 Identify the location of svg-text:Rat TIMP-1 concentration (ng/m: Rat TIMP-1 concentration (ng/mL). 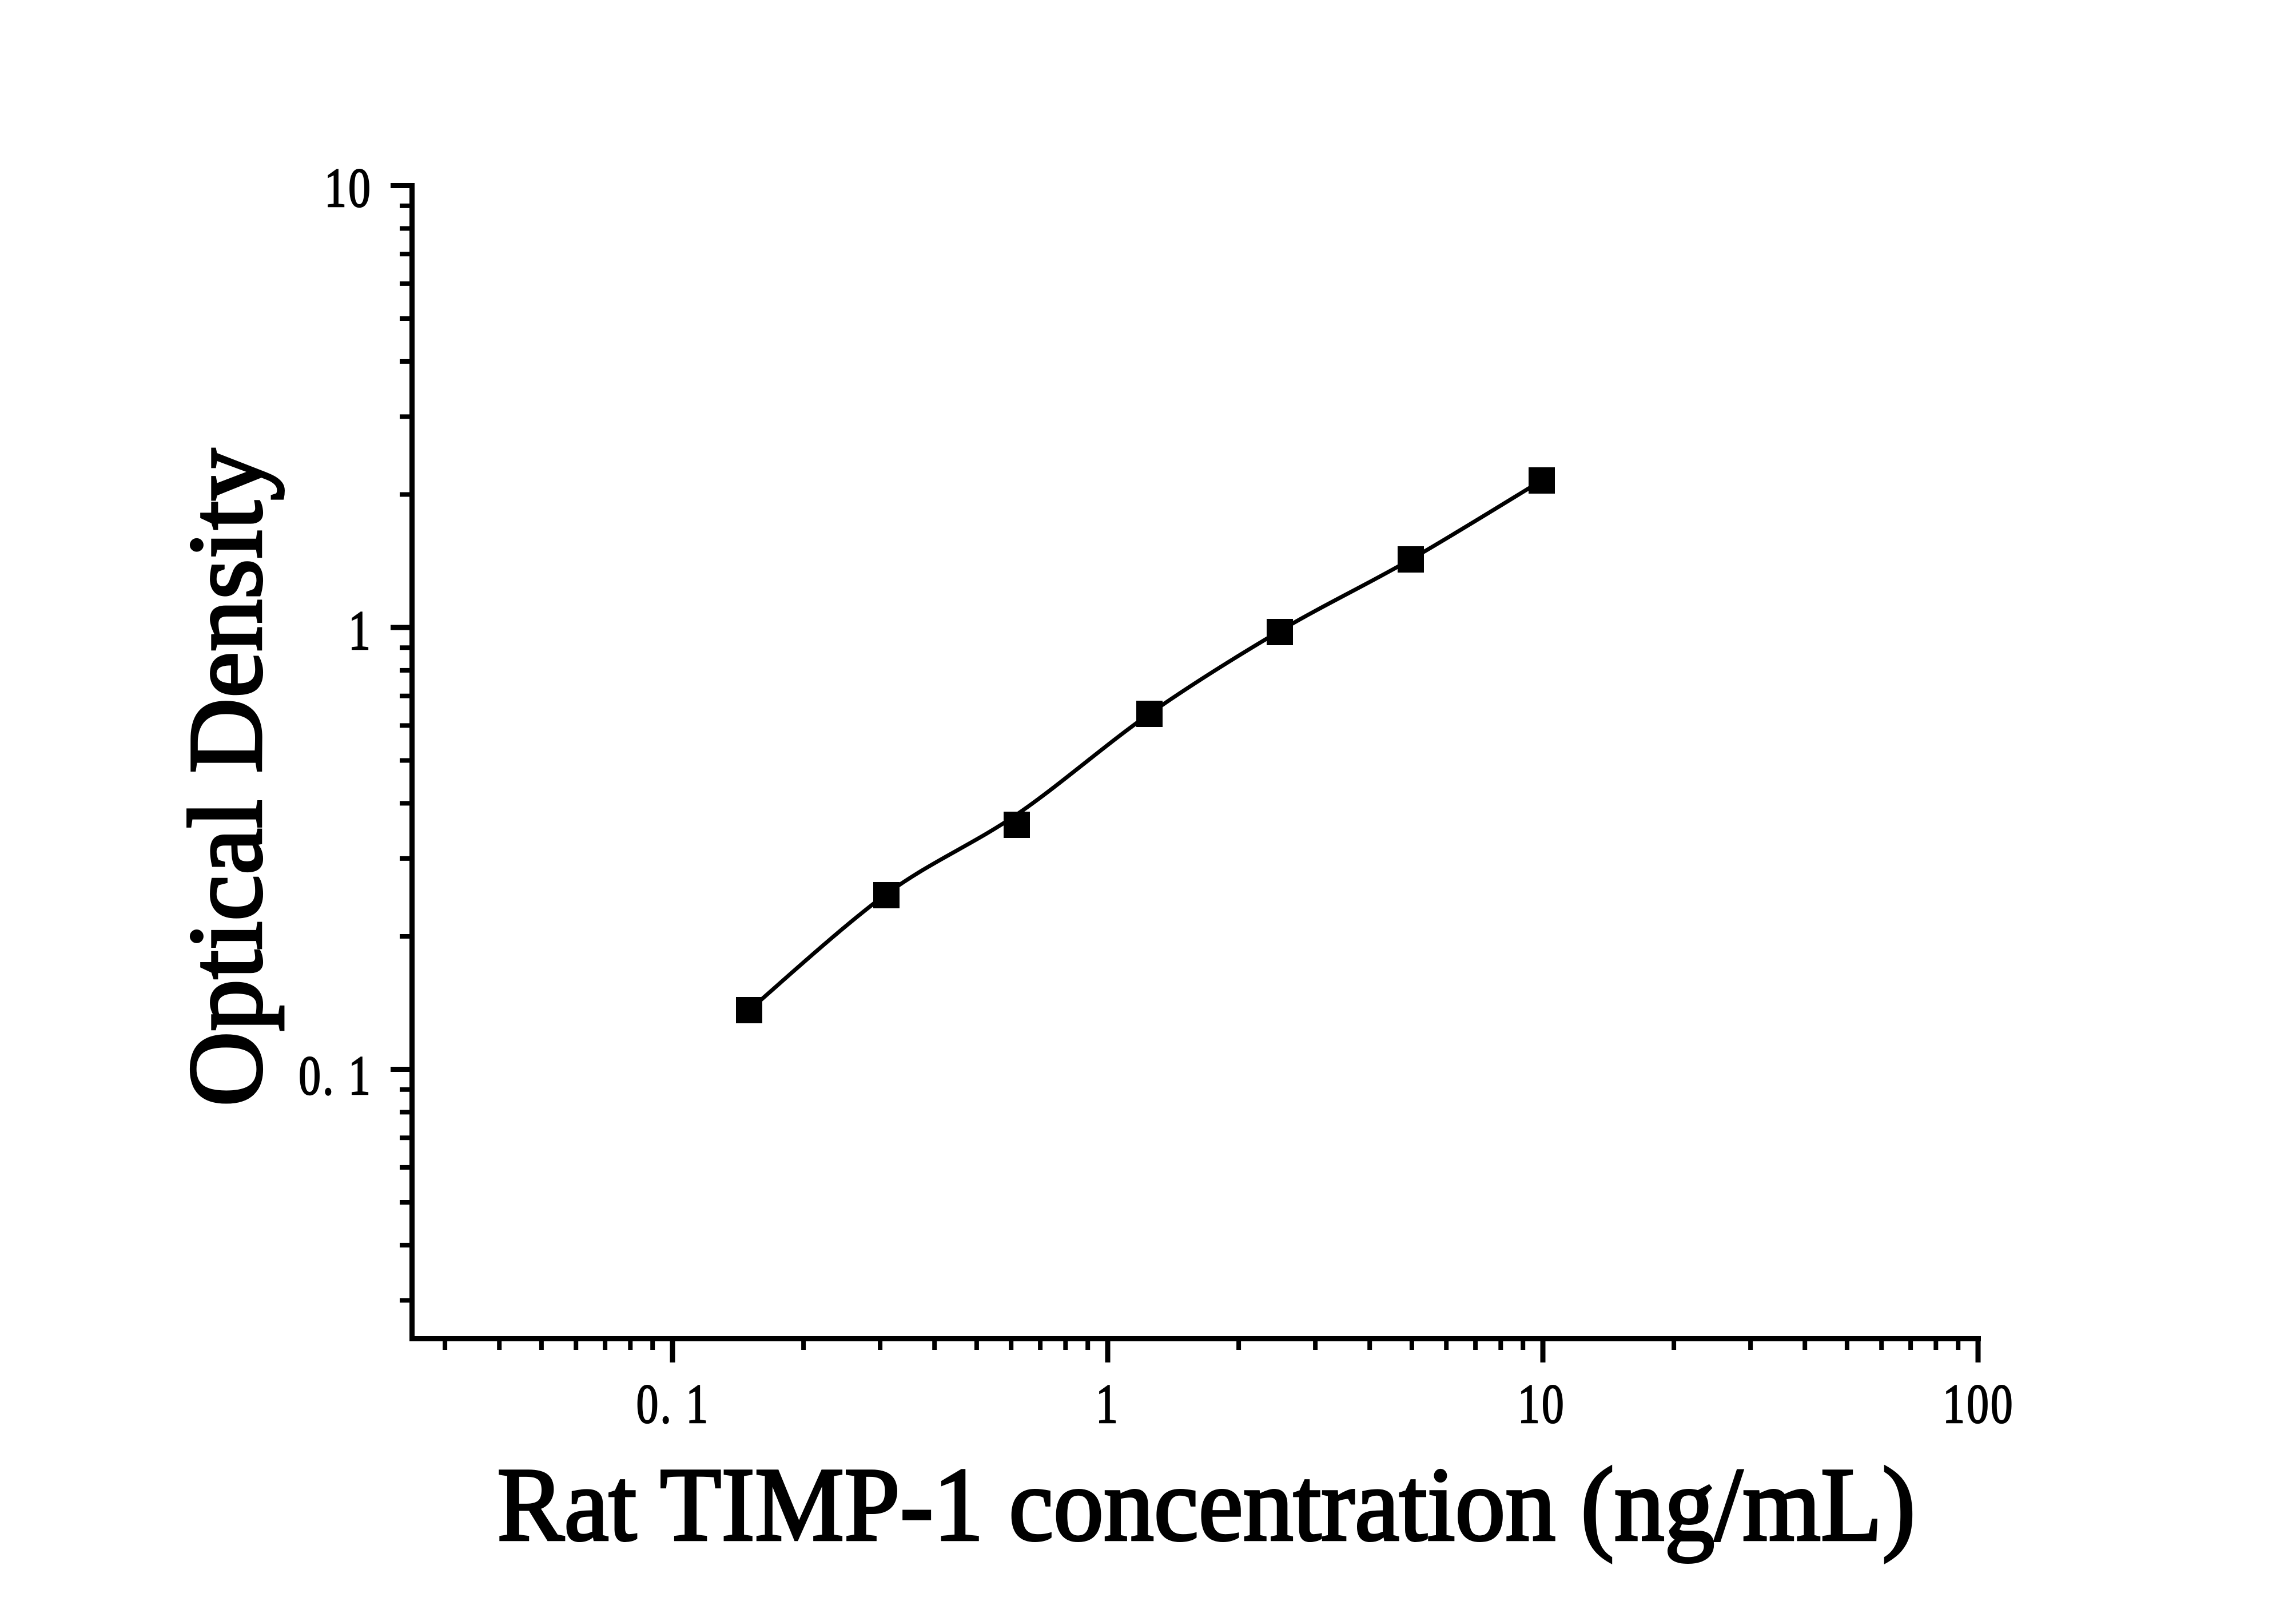
(1206, 1504).